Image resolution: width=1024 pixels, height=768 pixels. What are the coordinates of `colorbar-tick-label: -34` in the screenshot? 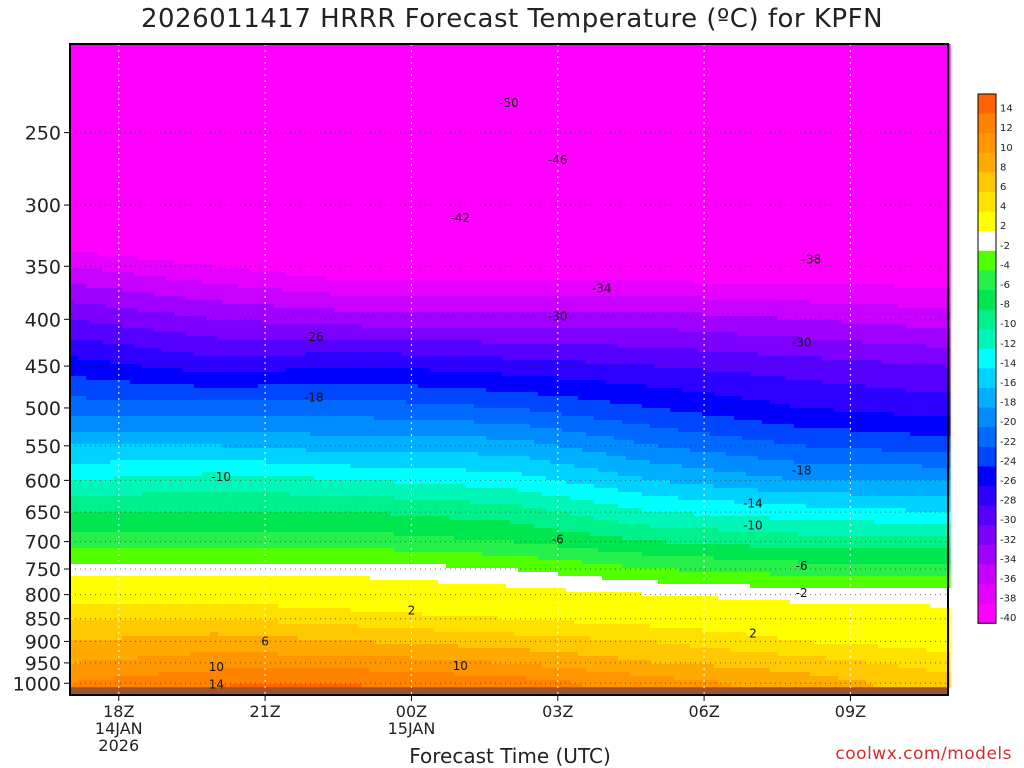 It's located at (1008, 559).